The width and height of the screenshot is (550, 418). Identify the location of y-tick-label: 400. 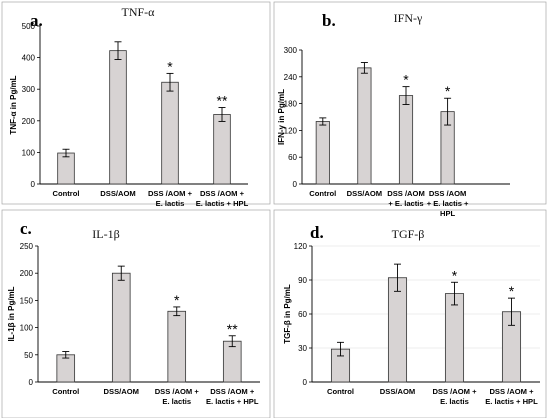
(29, 58).